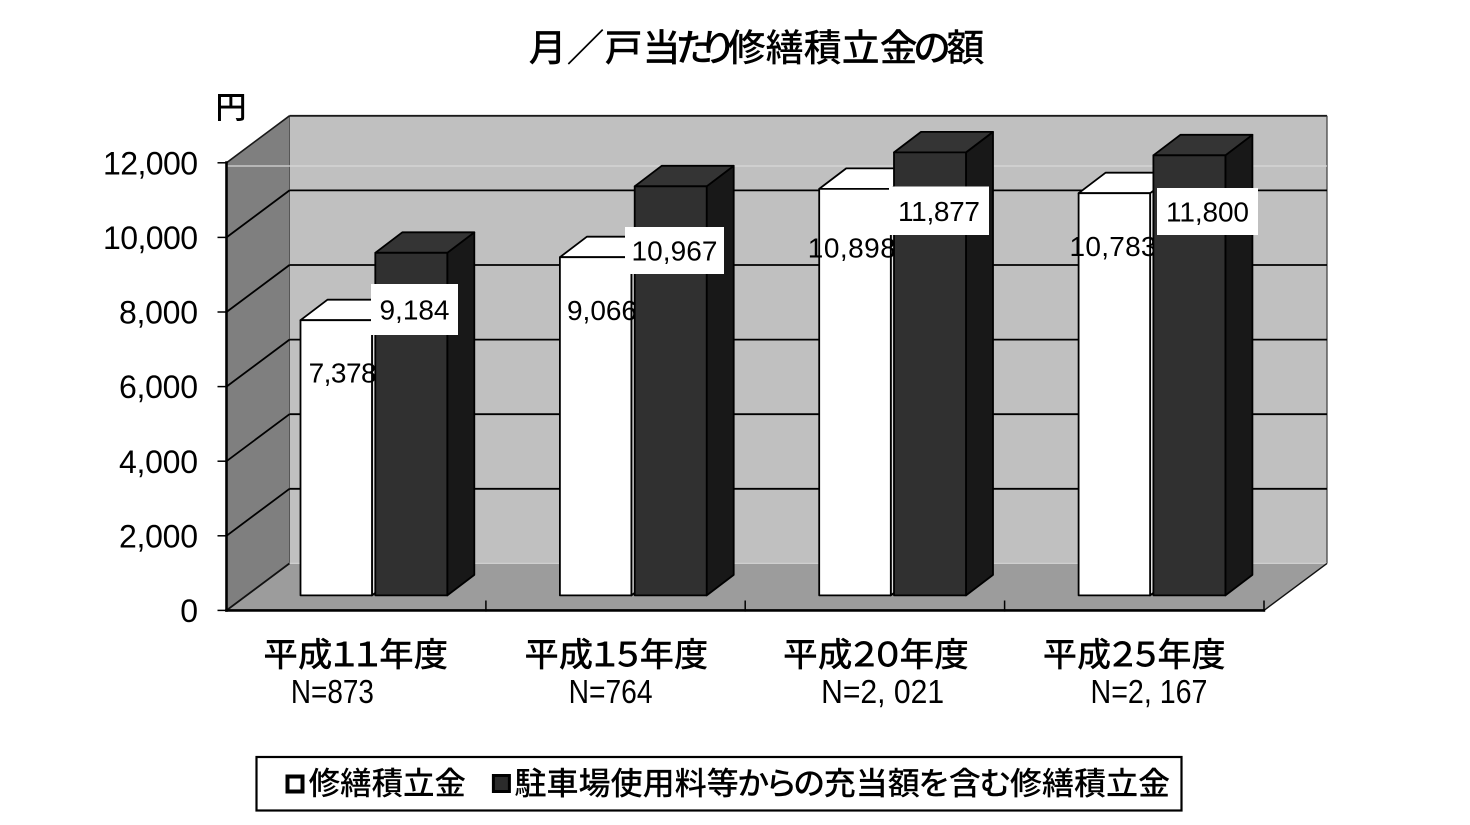 This screenshot has width=1470, height=825. What do you see at coordinates (675, 251) in the screenshot?
I see `svg-text: 10,967` at bounding box center [675, 251].